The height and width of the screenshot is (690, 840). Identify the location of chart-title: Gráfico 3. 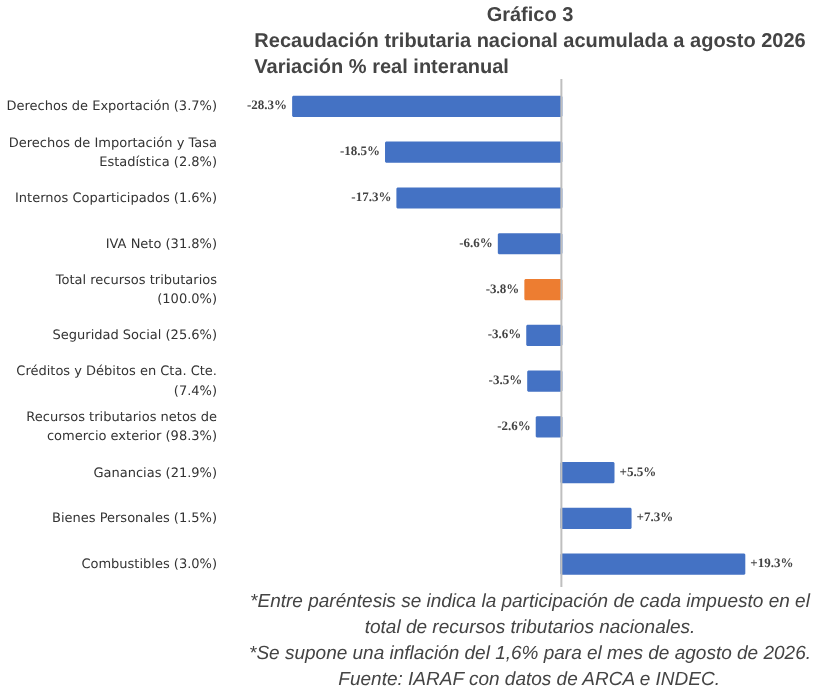
(530, 16).